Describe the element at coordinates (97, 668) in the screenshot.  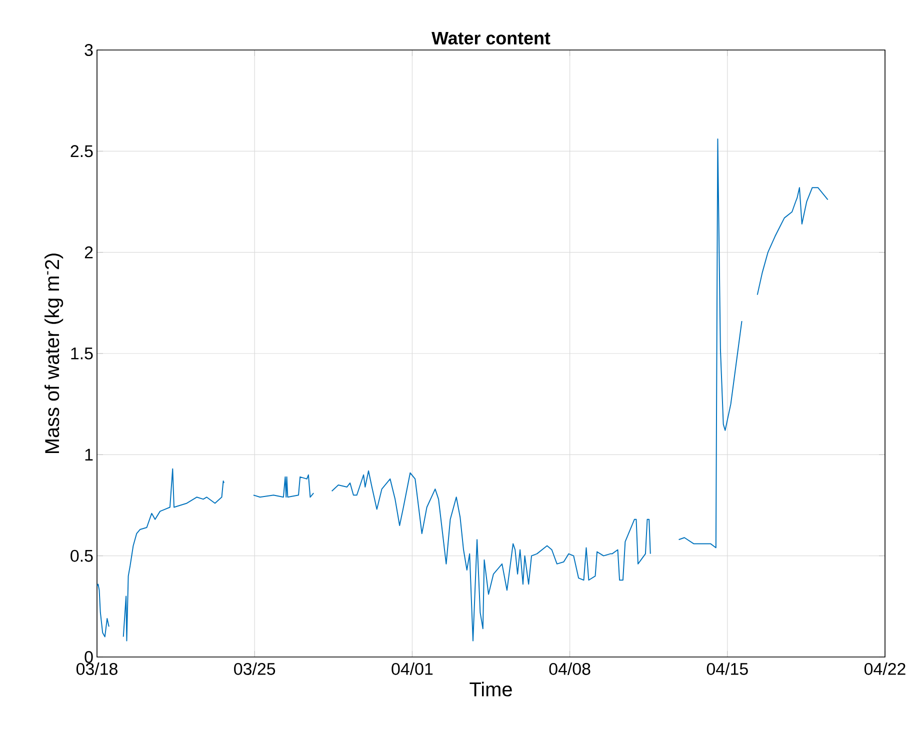
I see `x-tick-label: 03/18` at that location.